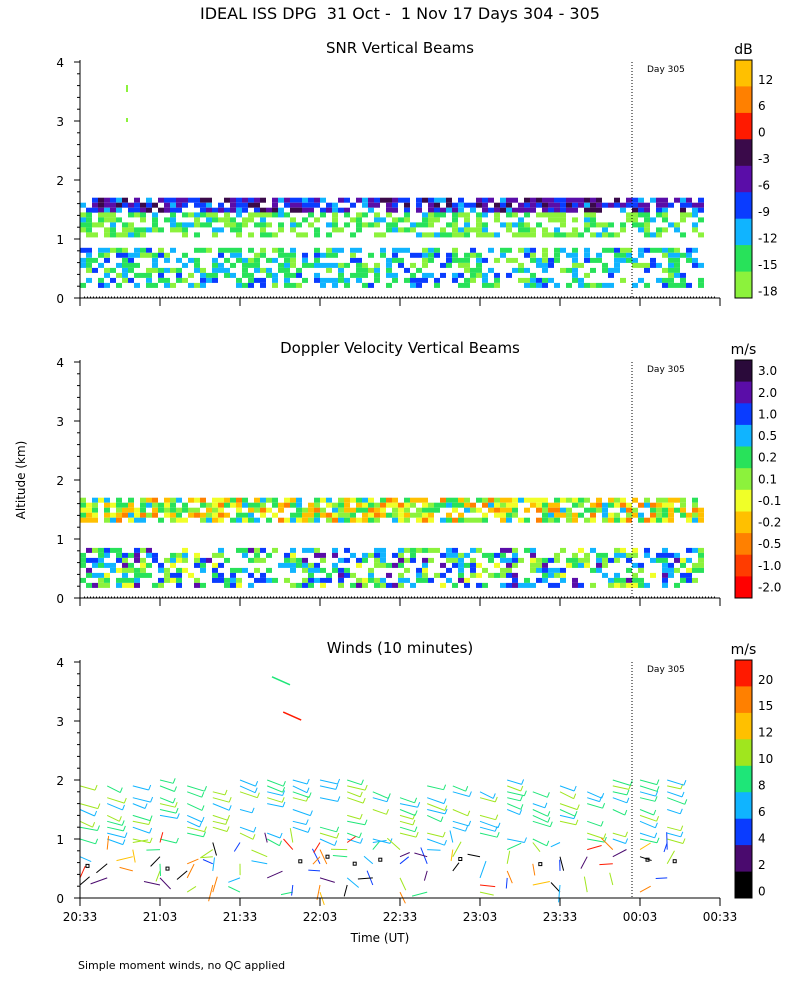 The height and width of the screenshot is (1000, 800). I want to click on footnote: Simple moment winds, no QC applied, so click(182, 965).